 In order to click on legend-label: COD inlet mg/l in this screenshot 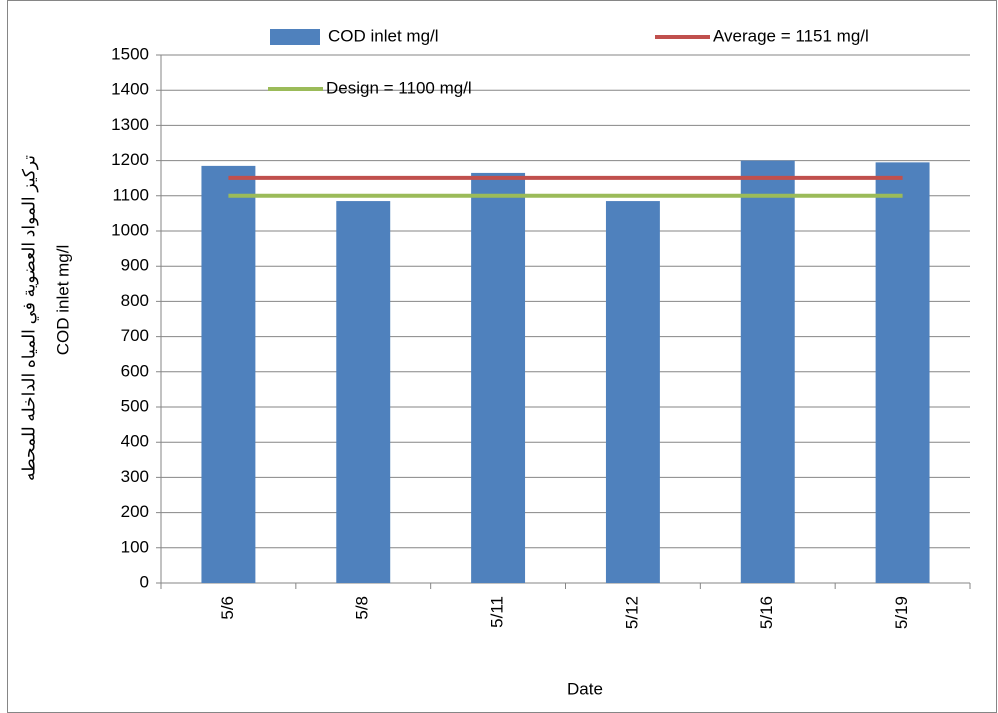, I will do `click(383, 35)`.